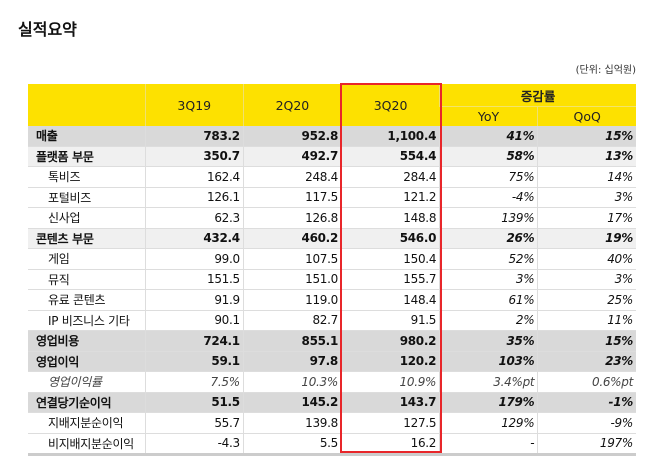 The width and height of the screenshot is (660, 468). Describe the element at coordinates (292, 197) in the screenshot. I see `value-2q20: 117.5` at that location.